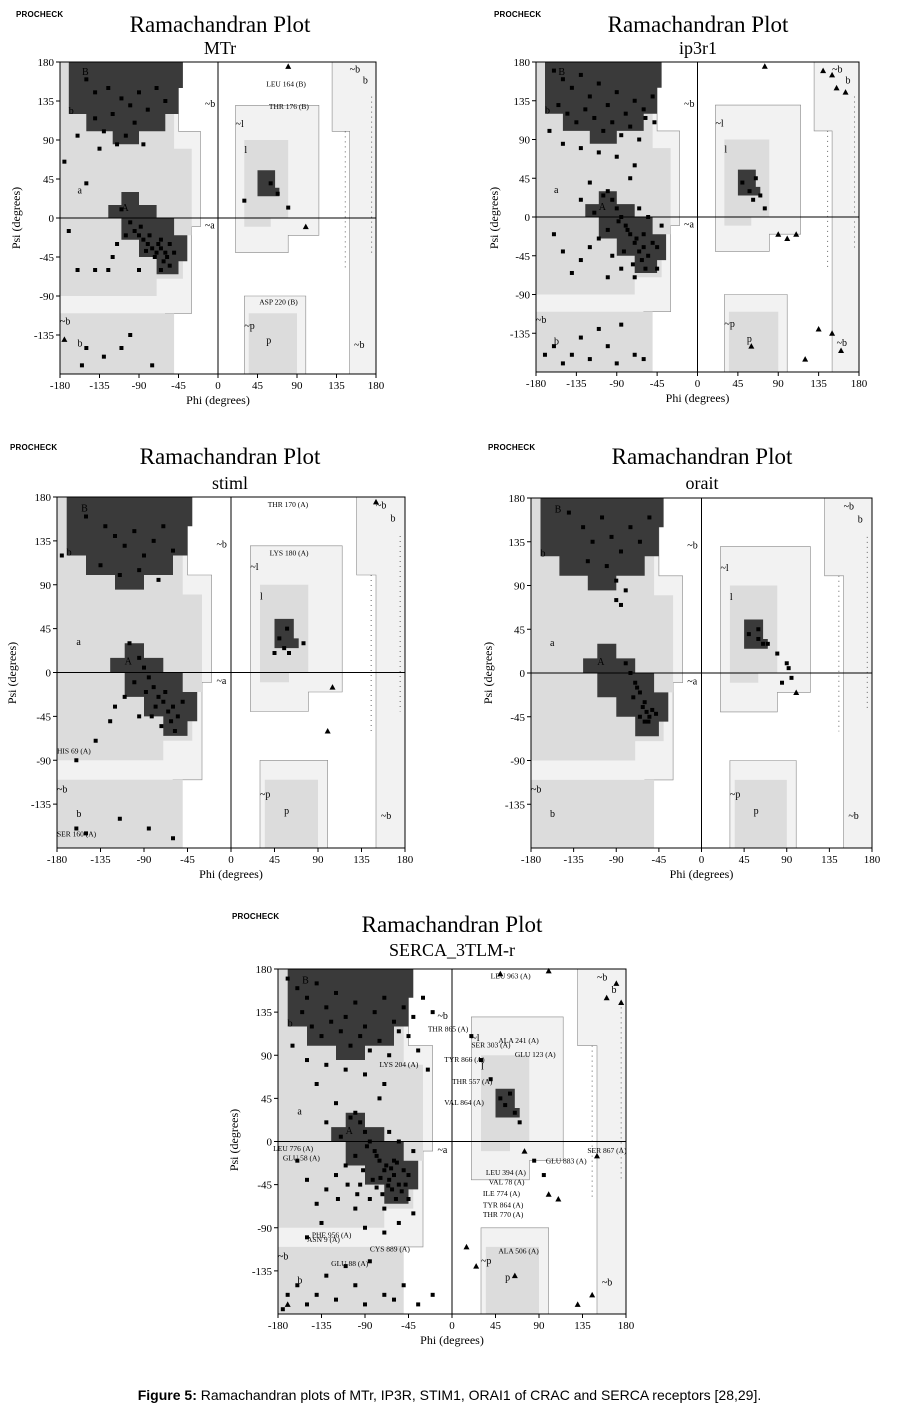  What do you see at coordinates (517, 718) in the screenshot?
I see `y-tick-label: -45` at bounding box center [517, 718].